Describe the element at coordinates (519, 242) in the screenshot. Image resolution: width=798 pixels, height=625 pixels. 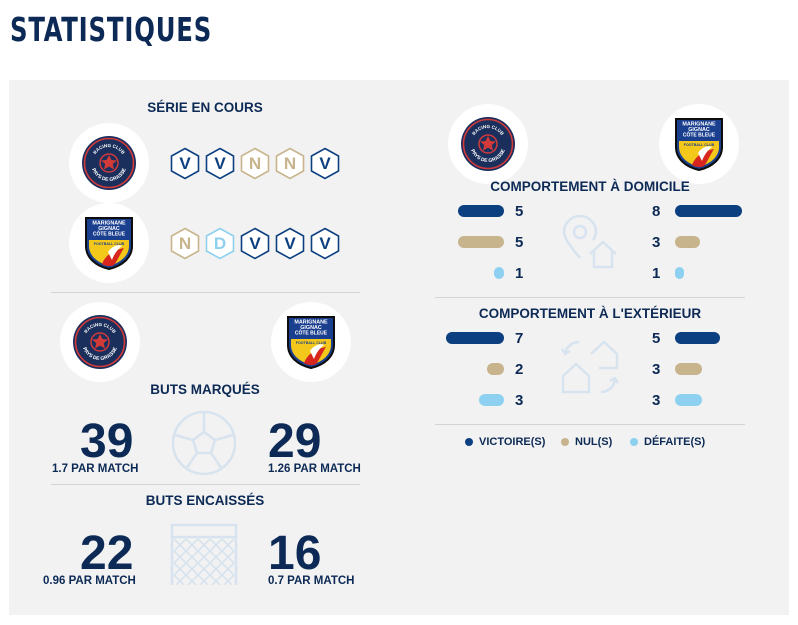
I see `home-draws-left: 5` at that location.